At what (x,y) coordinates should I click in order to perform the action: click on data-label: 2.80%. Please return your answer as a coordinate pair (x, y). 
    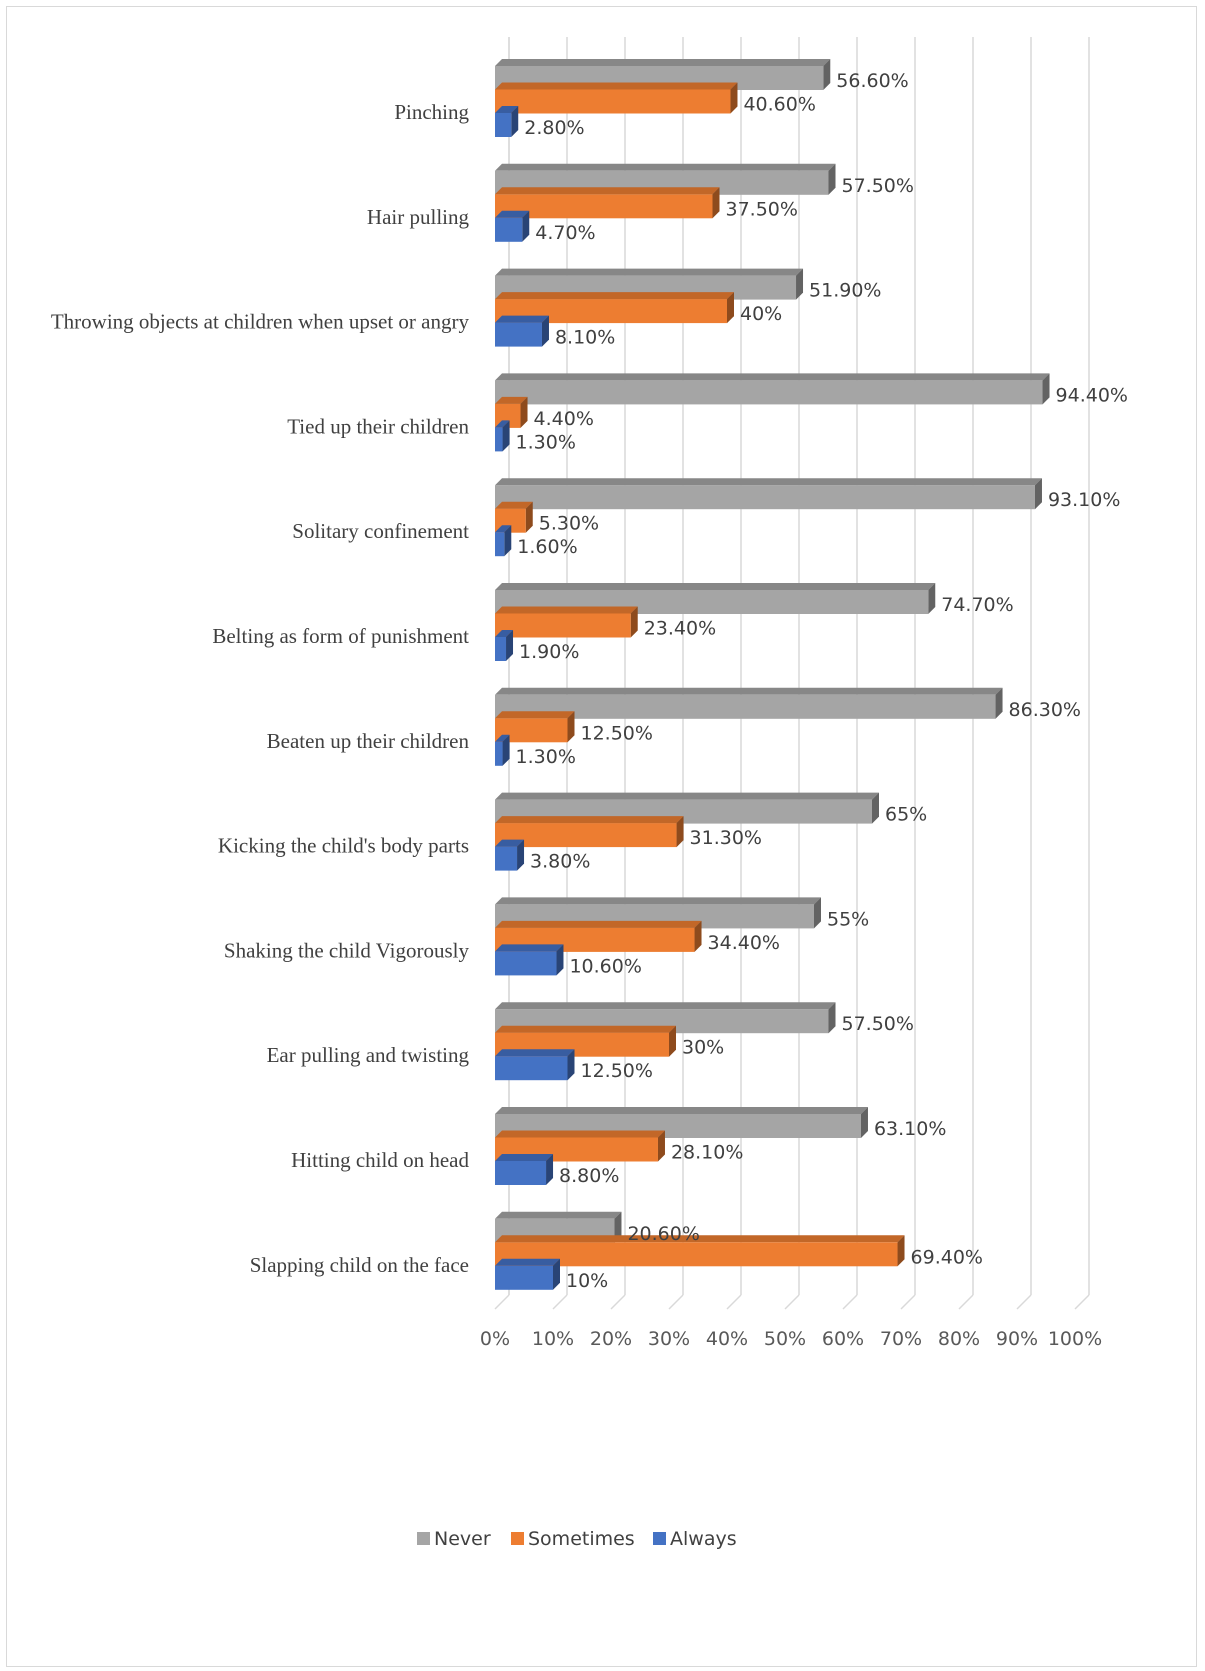
    Looking at the image, I should click on (554, 128).